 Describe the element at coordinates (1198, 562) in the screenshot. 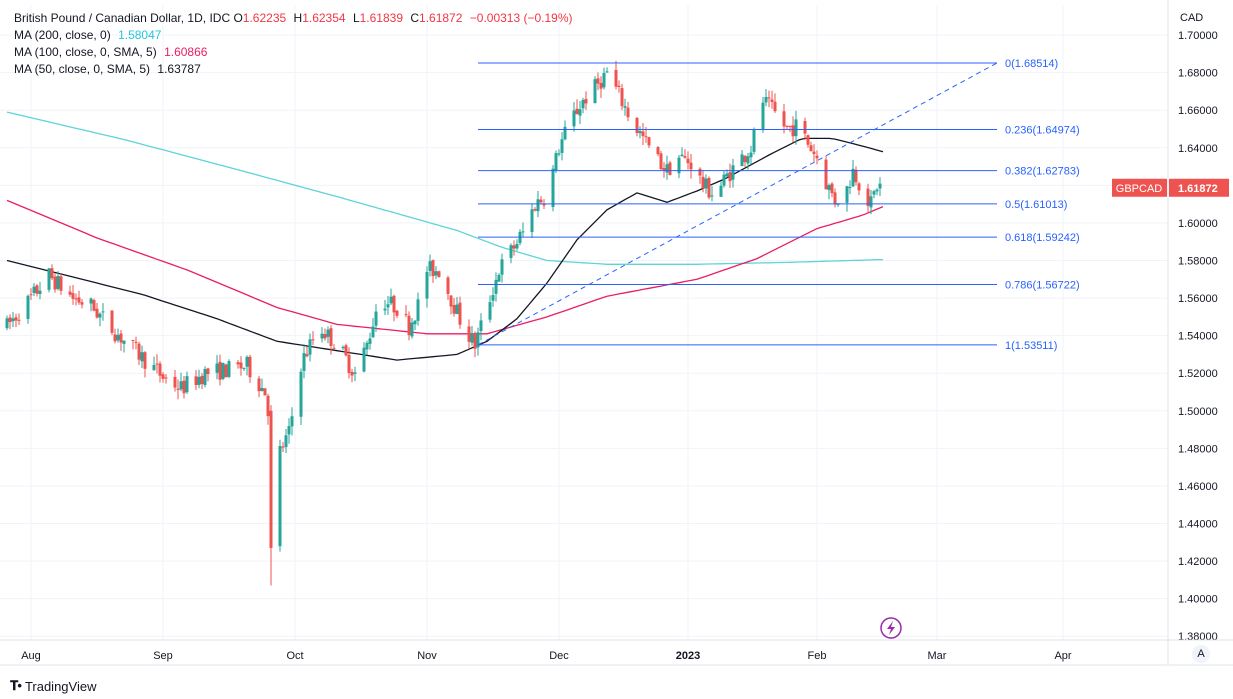

I see `price-tick-label: 1.42000` at that location.